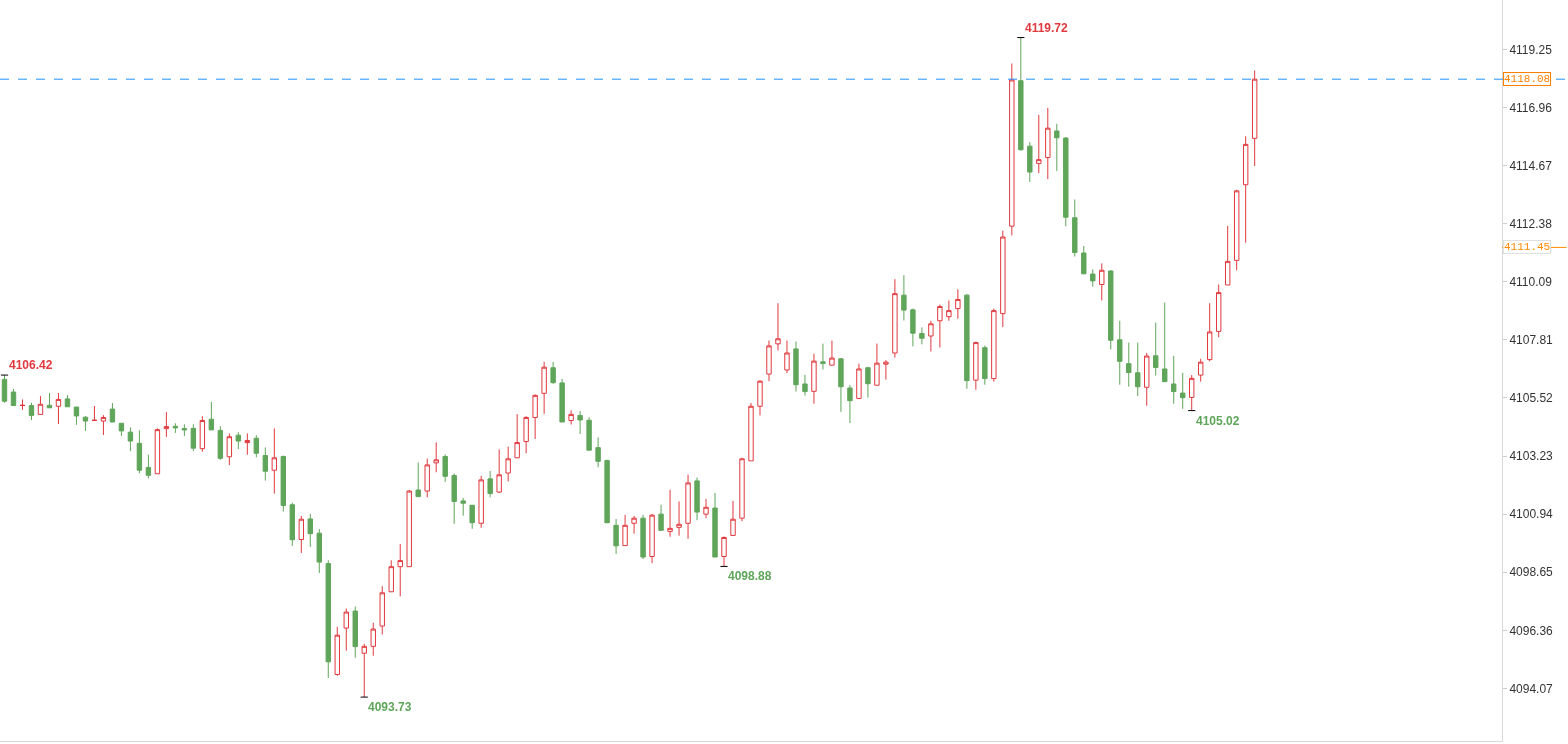  What do you see at coordinates (1531, 165) in the screenshot?
I see `y-tick-label: 4114.67` at bounding box center [1531, 165].